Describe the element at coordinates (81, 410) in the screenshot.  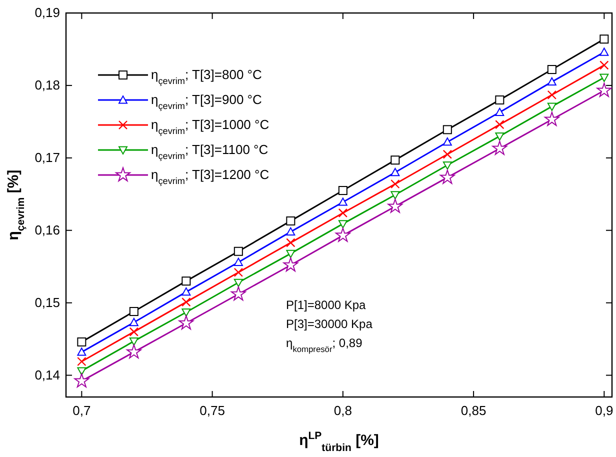
I see `x-tick-label: 0,7` at that location.